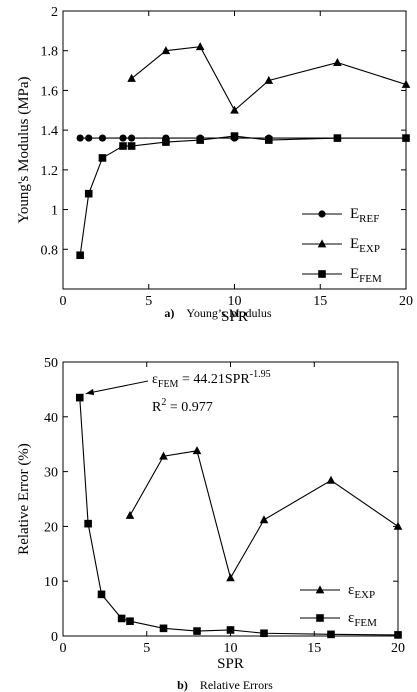 This screenshot has width=417, height=692. I want to click on eq-exponent: -1.95, so click(260, 374).